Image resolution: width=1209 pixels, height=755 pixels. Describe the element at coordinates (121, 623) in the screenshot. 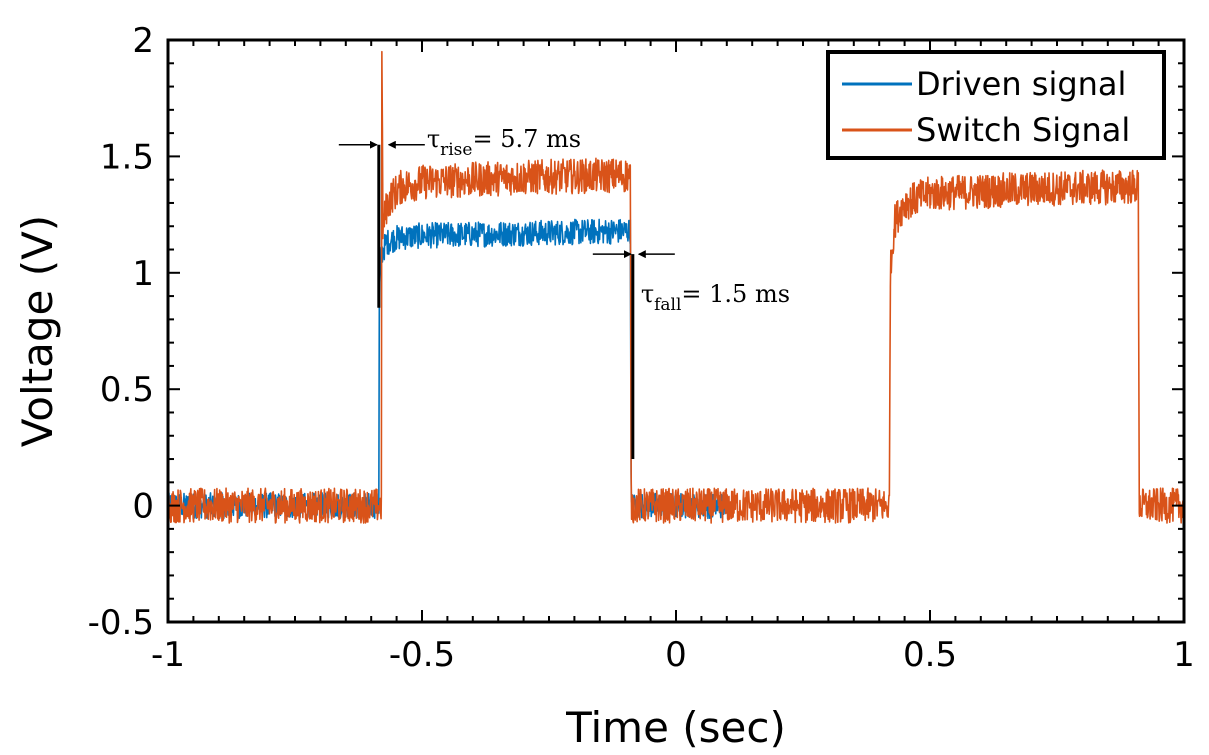

I see `y-tick-label: -0.5` at that location.